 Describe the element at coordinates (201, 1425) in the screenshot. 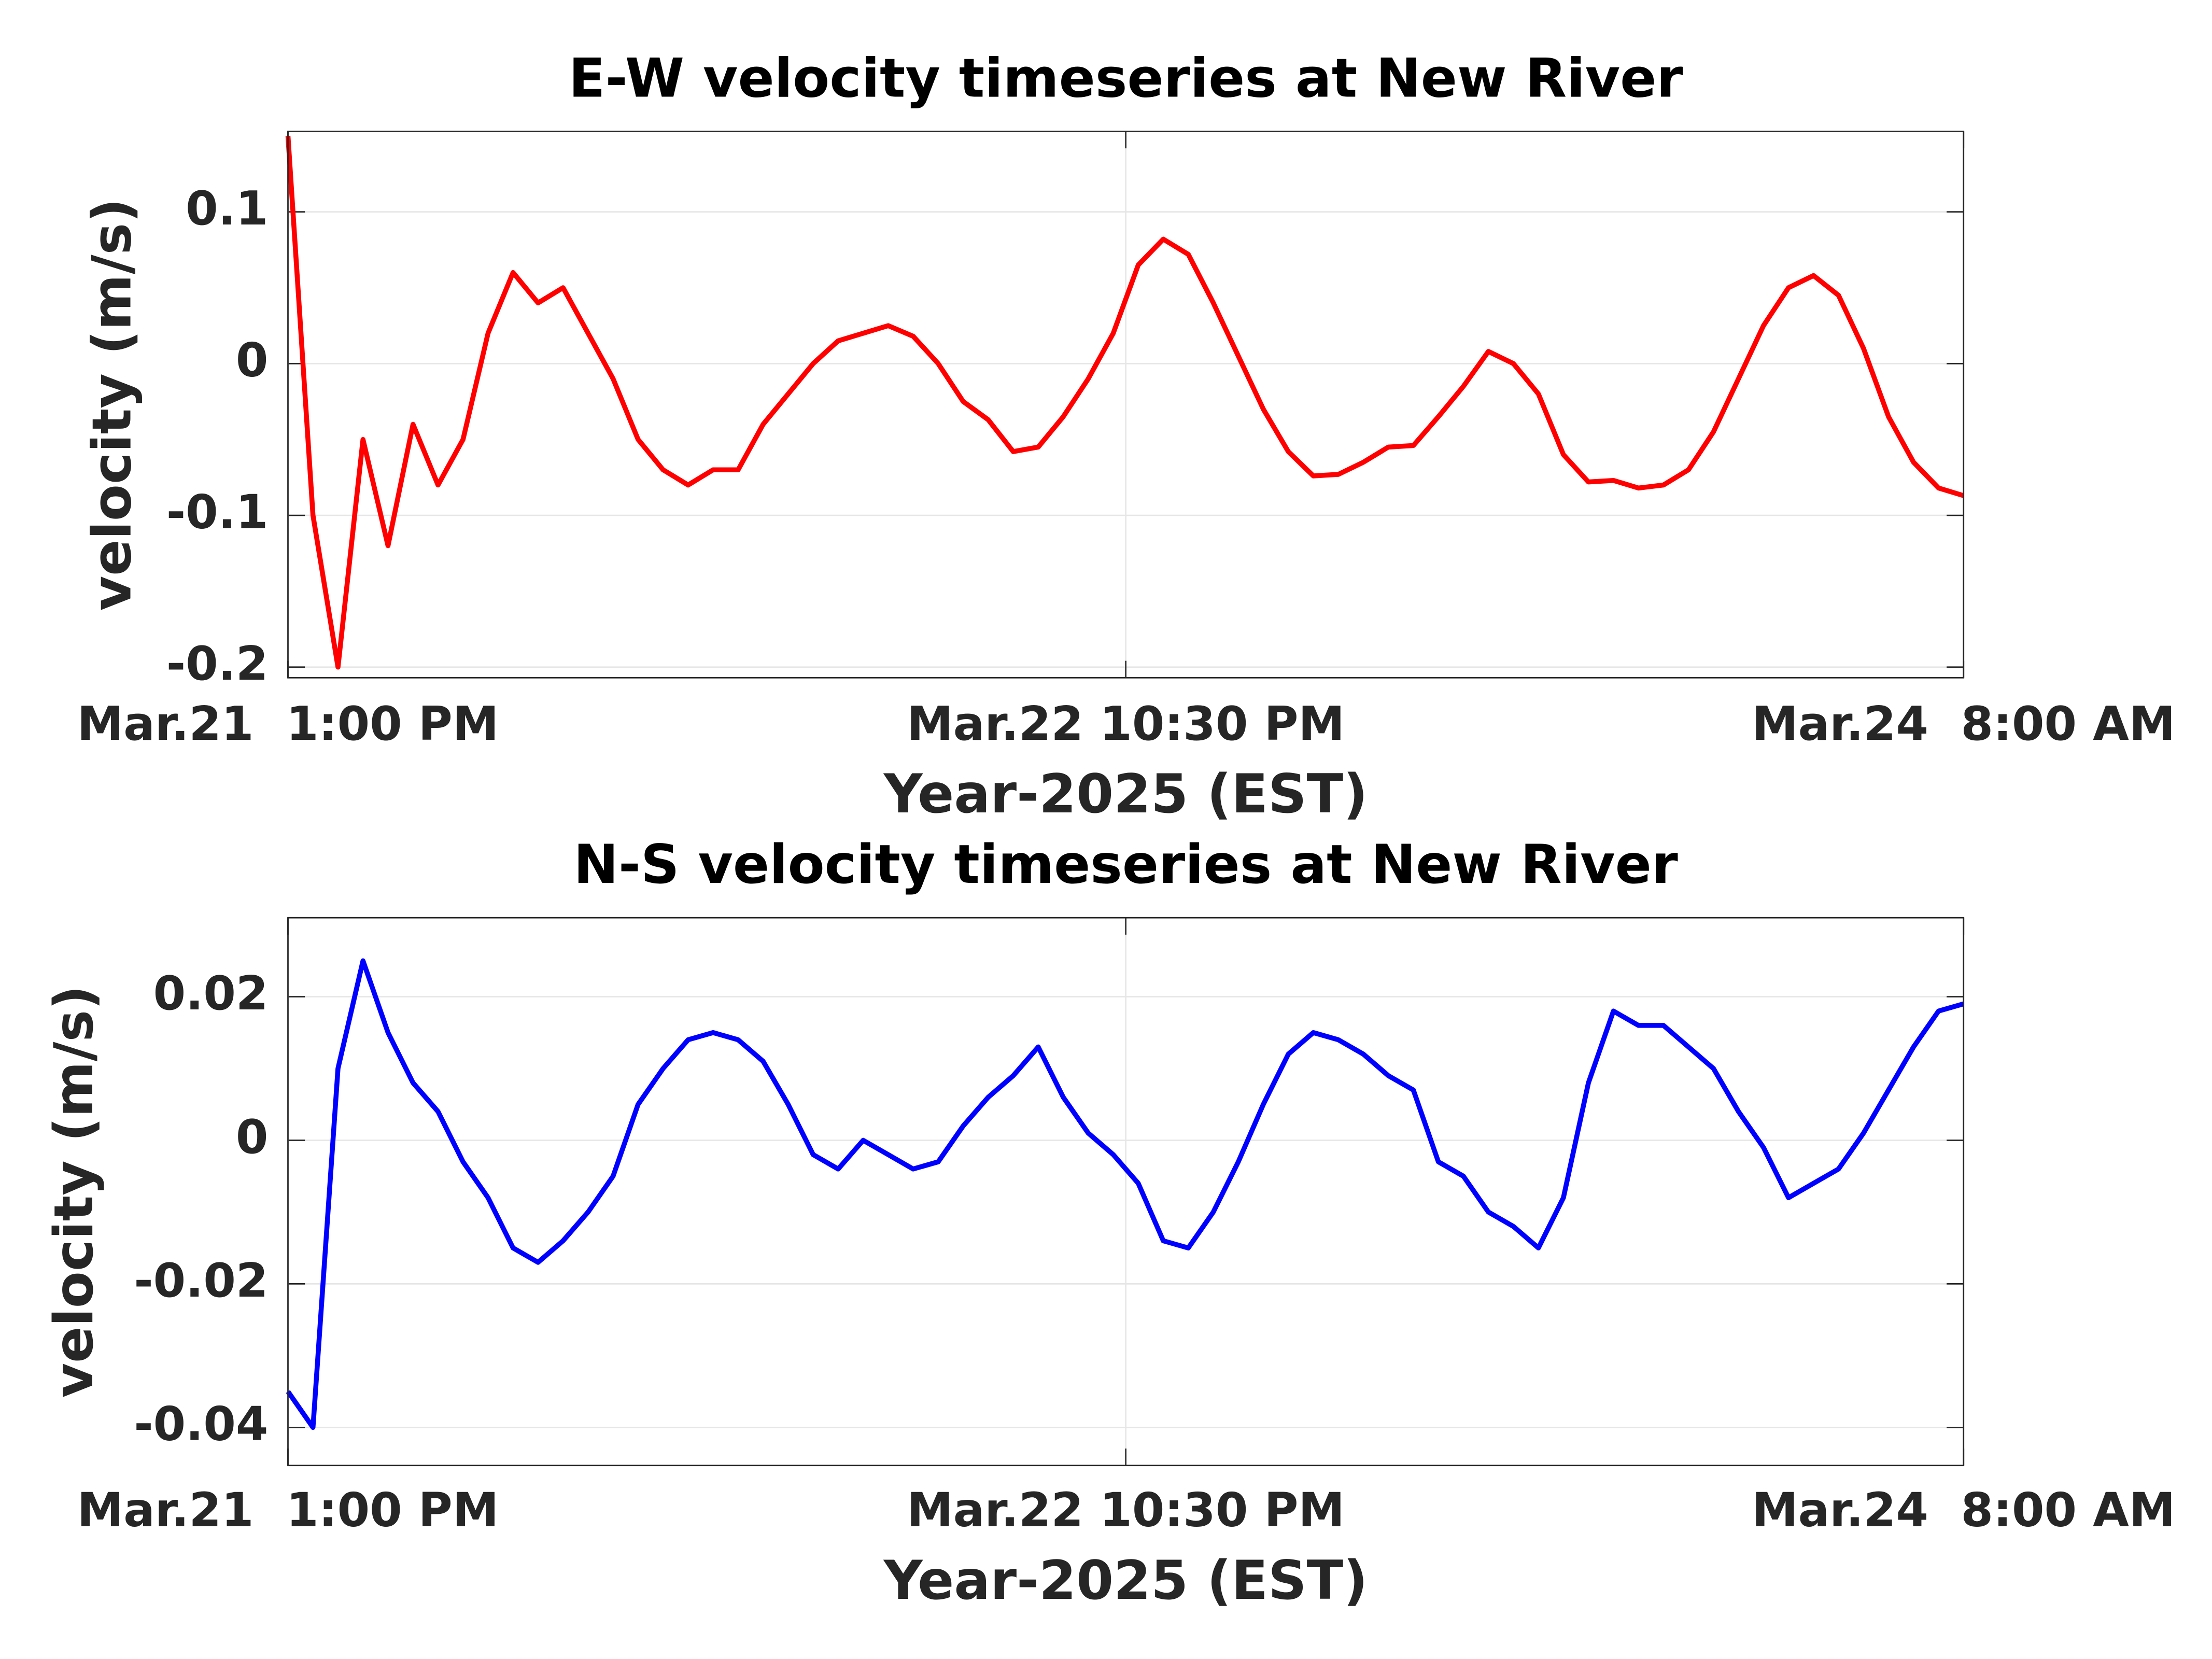

I see `y-tick-label: -0.04` at that location.